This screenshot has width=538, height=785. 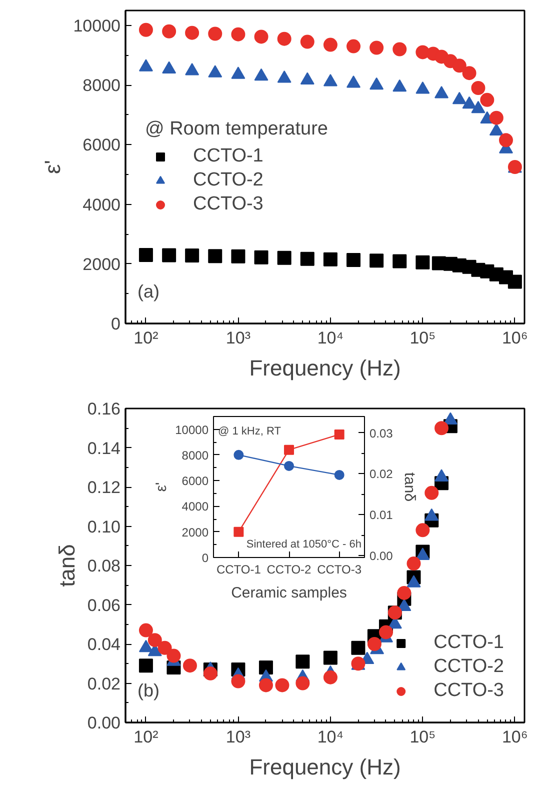 I want to click on x-tick-label: CCTO-1, so click(x=239, y=569).